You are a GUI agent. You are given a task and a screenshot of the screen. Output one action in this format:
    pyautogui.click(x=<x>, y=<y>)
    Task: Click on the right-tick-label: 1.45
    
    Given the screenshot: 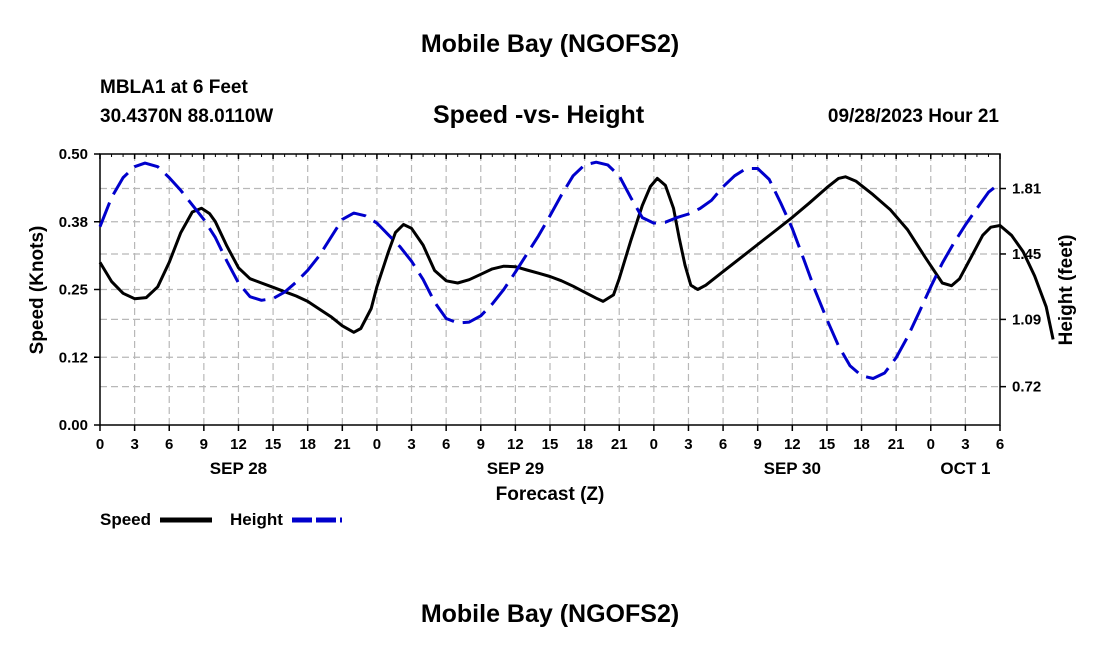 What is the action you would take?
    pyautogui.click(x=1026, y=254)
    